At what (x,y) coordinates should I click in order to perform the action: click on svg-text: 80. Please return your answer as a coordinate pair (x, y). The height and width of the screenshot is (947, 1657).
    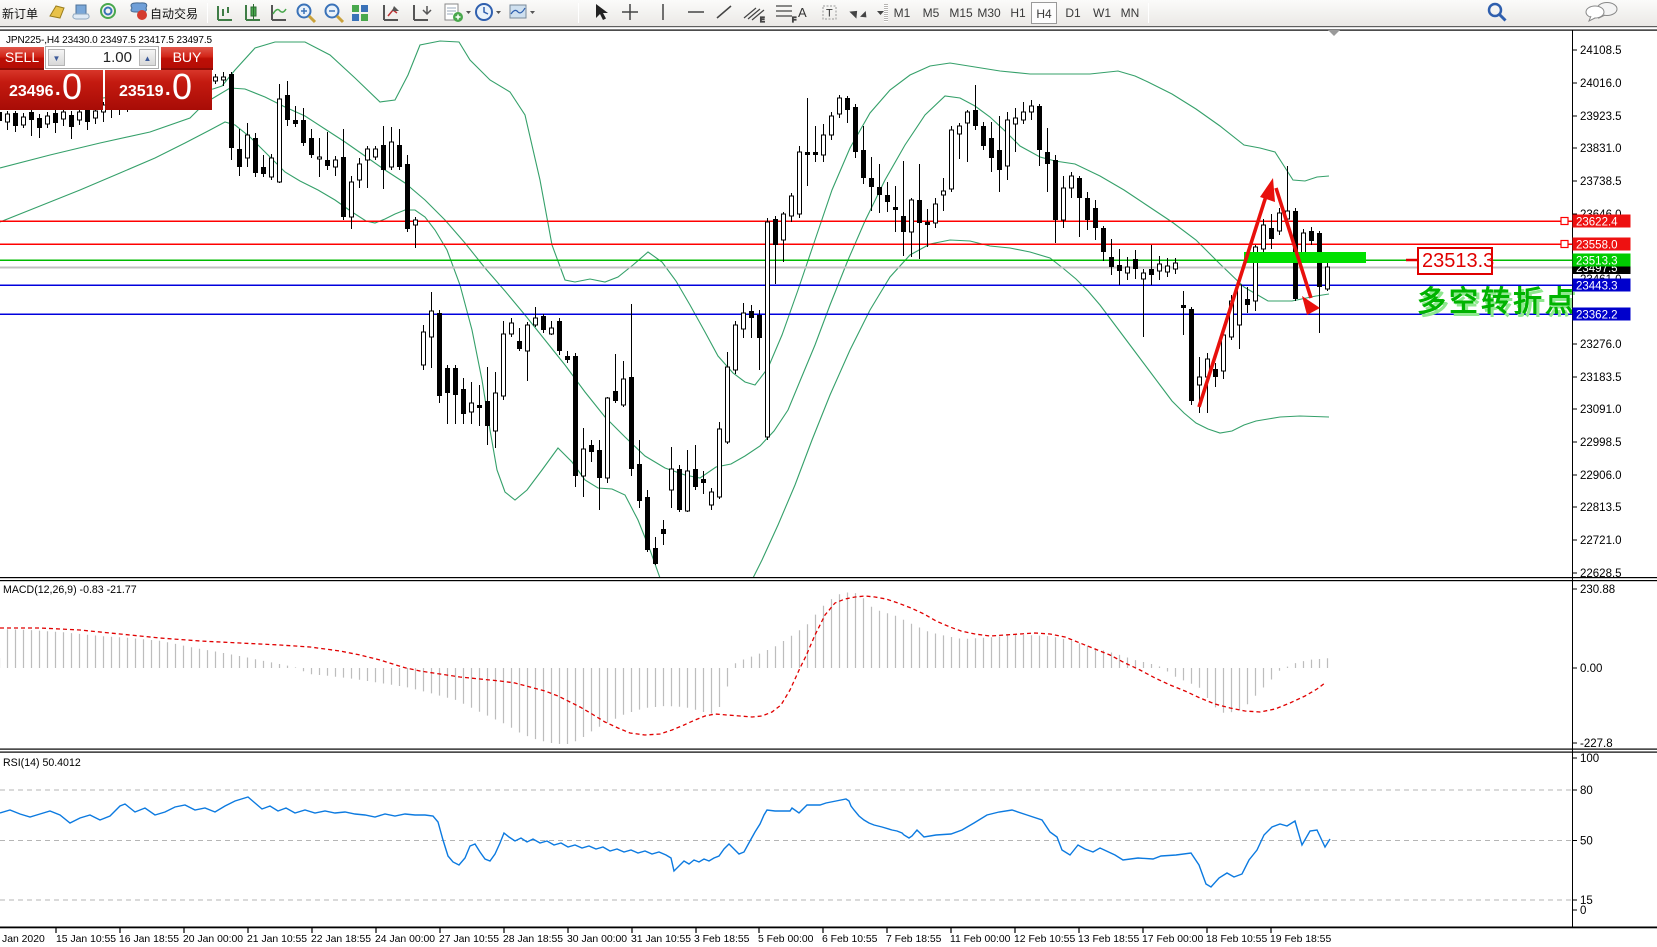
    Looking at the image, I should click on (1586, 791).